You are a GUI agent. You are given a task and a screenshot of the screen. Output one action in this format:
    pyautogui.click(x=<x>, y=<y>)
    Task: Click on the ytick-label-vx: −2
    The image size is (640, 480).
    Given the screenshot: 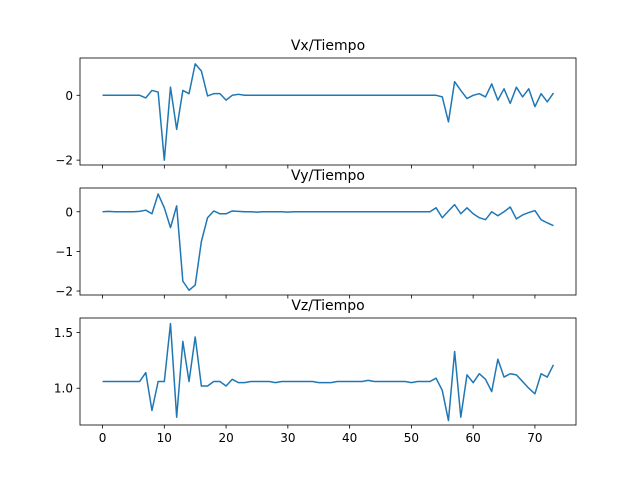 What is the action you would take?
    pyautogui.click(x=64, y=161)
    